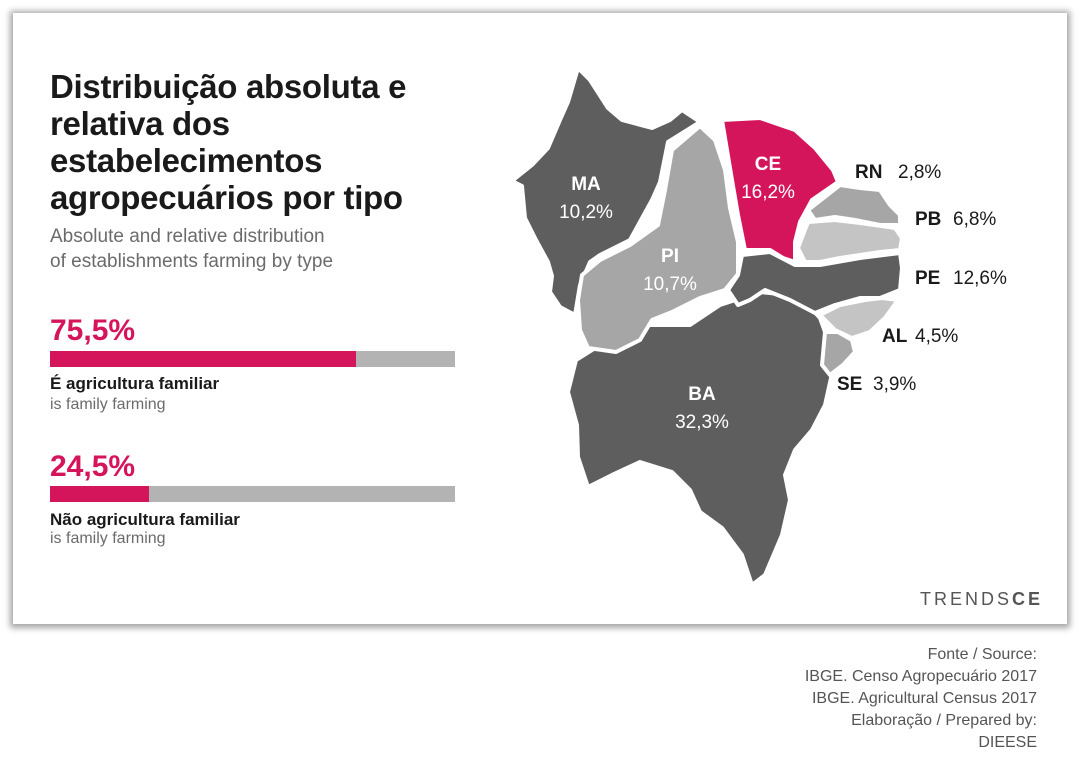 The image size is (1080, 772). I want to click on state-pe, so click(815, 282).